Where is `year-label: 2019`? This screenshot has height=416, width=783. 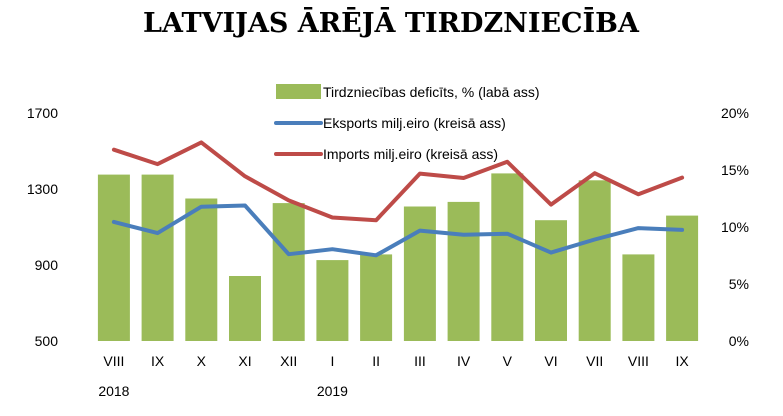 year-label: 2019 is located at coordinates (332, 391).